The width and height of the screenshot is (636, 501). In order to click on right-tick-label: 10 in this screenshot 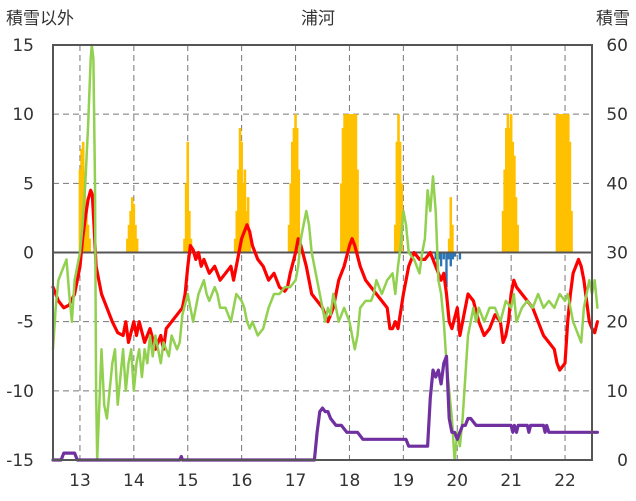, I will do `click(617, 392)`.